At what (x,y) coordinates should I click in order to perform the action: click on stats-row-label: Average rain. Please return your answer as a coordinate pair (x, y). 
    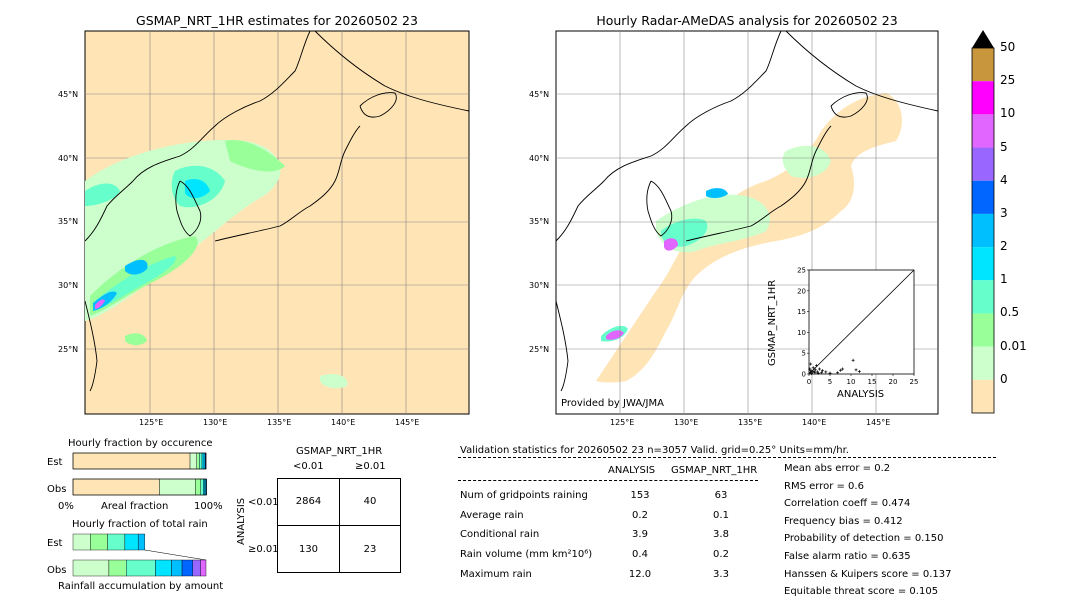
    Looking at the image, I should click on (492, 515).